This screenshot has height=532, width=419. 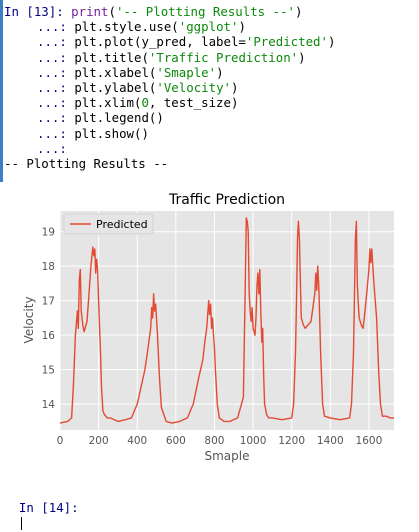 I want to click on code-text: plt.style.use, so click(x=123, y=27).